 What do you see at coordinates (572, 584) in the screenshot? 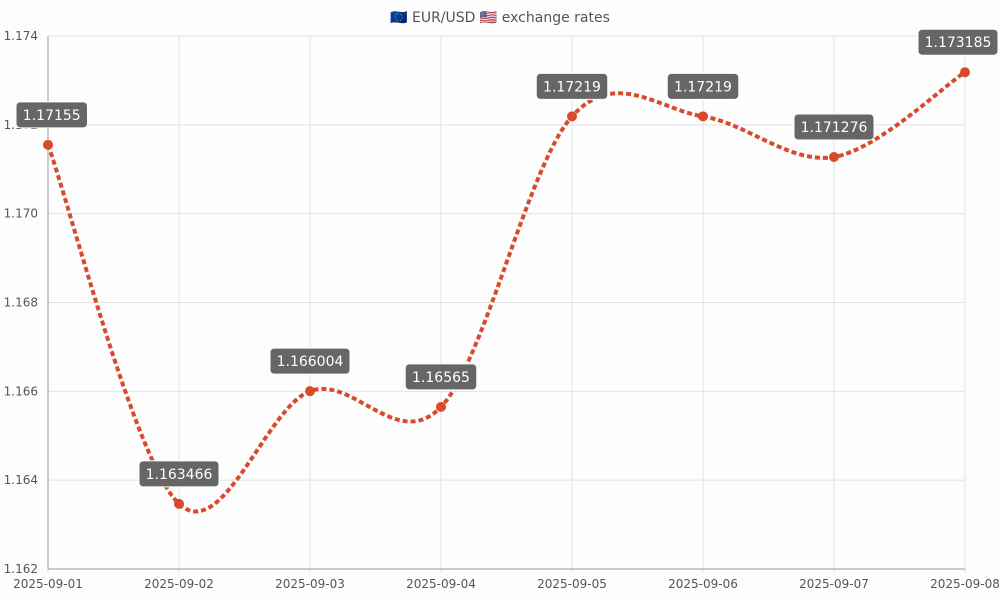
I see `x-tick-label: 2025-09-05` at bounding box center [572, 584].